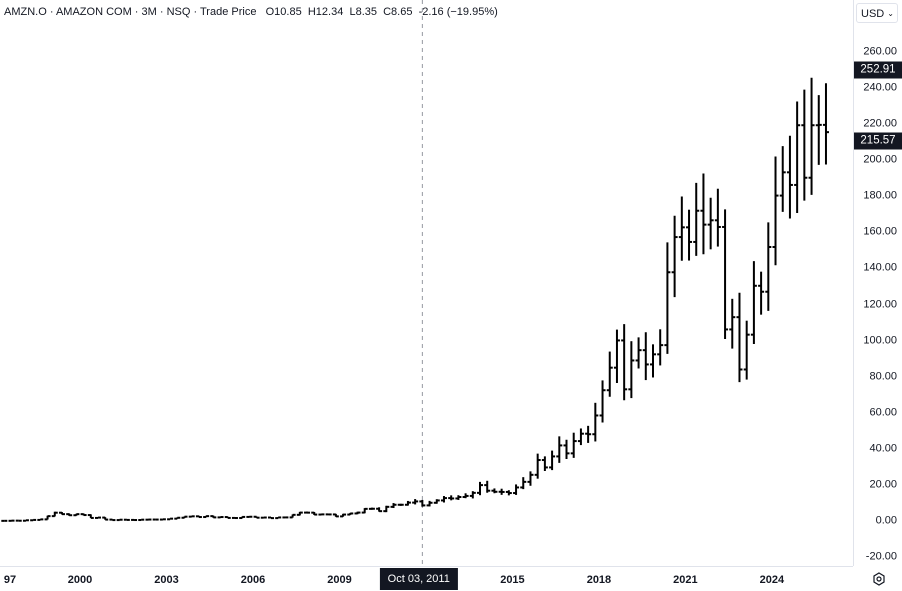 The image size is (902, 591). What do you see at coordinates (880, 196) in the screenshot?
I see `y-tick-label: 180.00` at bounding box center [880, 196].